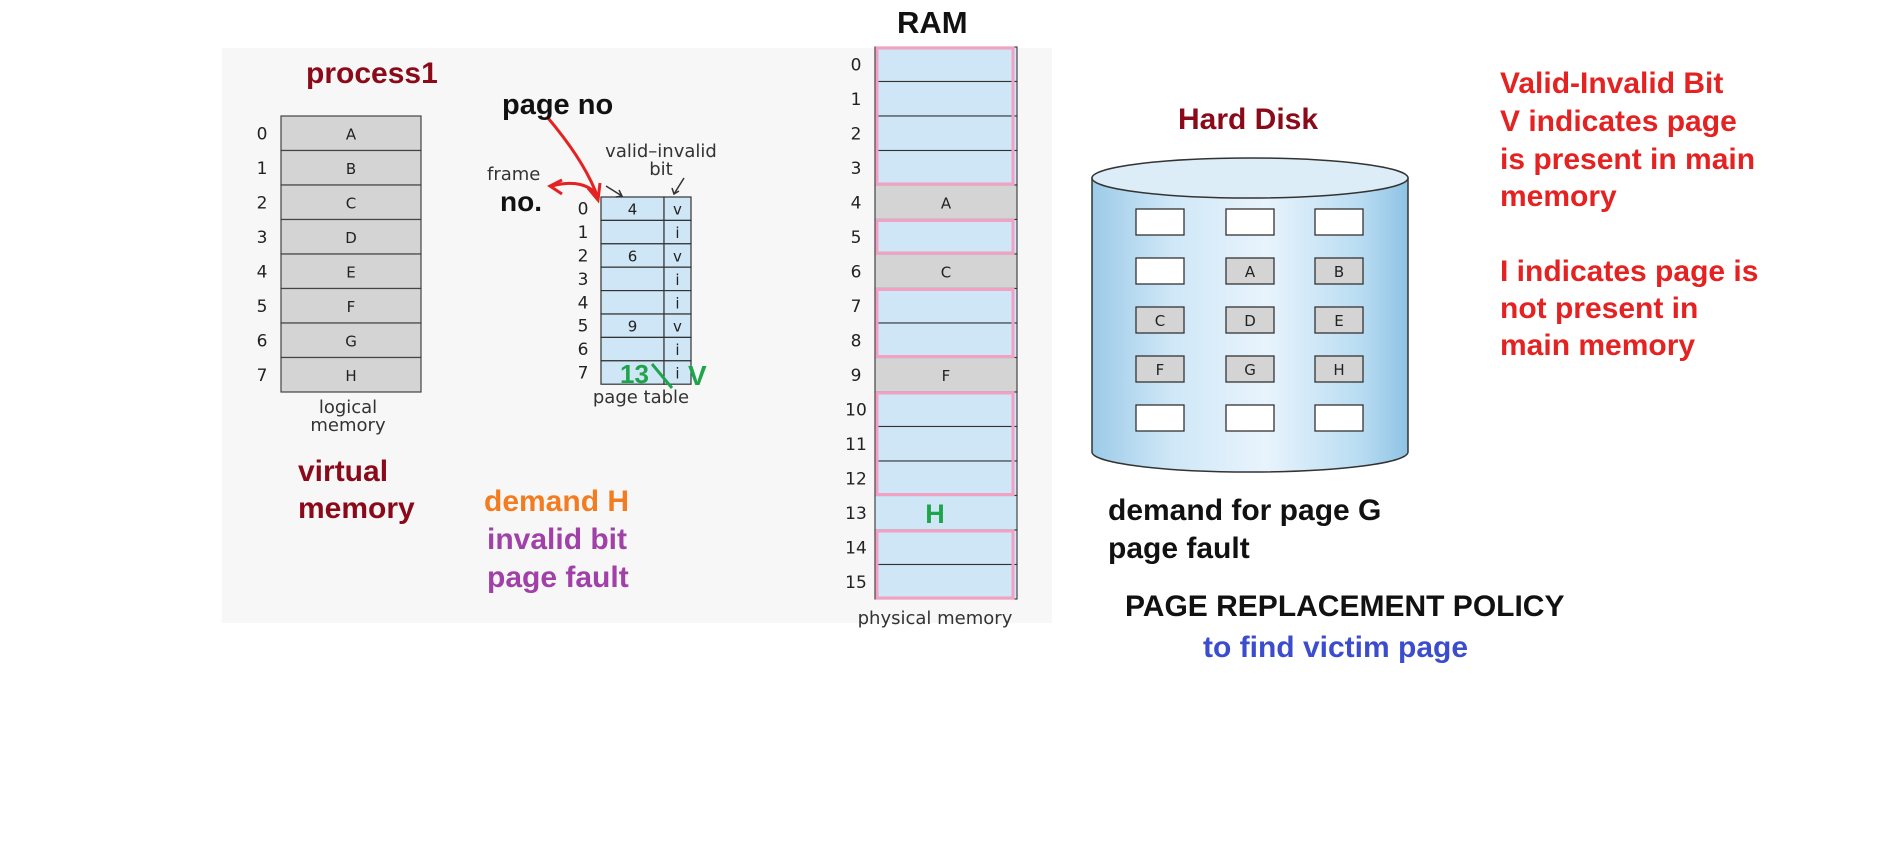 This screenshot has width=1894, height=848. I want to click on disk-page-label: H, so click(1338, 370).